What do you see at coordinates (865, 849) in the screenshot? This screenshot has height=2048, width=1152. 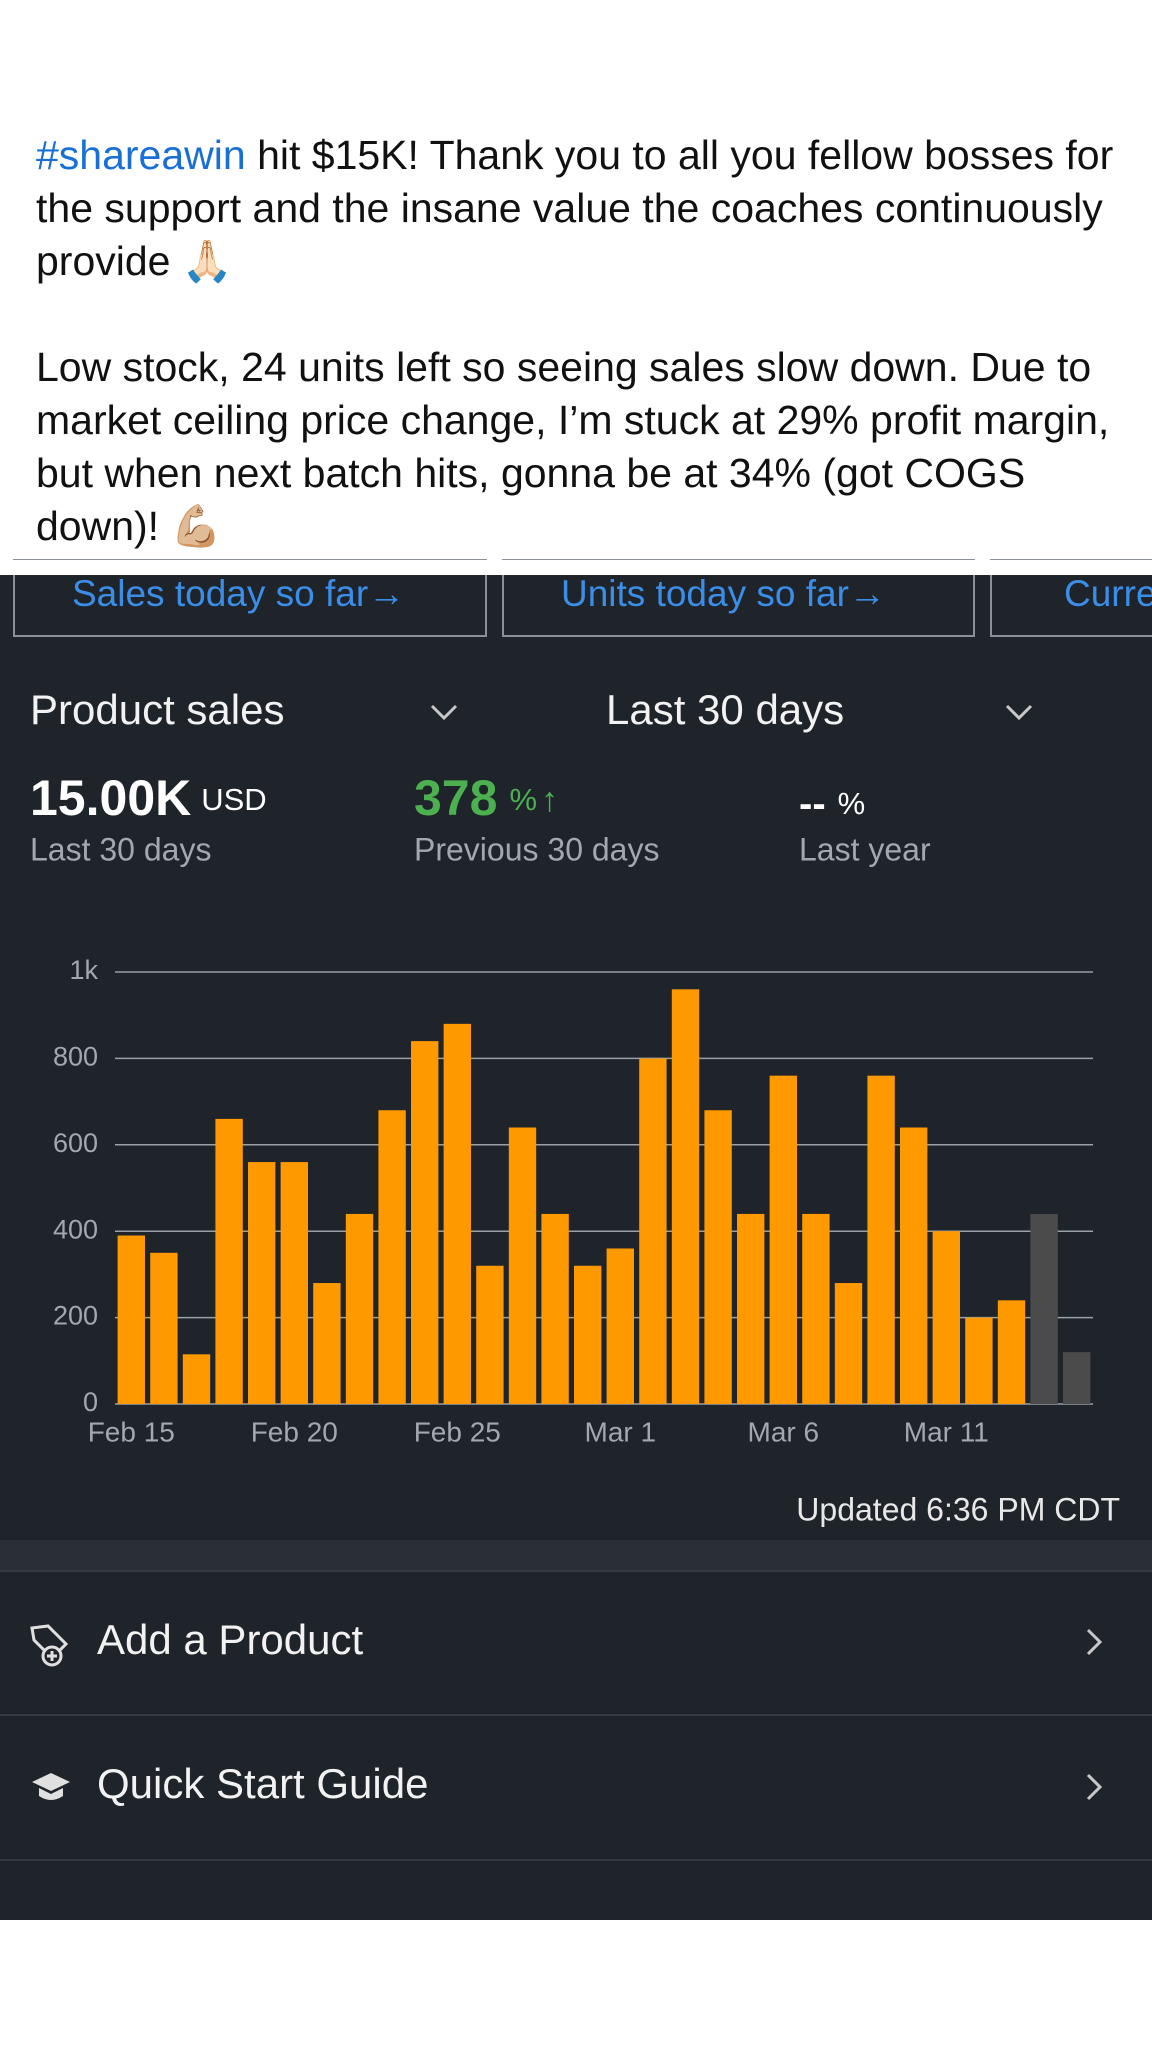 I see `stat-label: Last year` at bounding box center [865, 849].